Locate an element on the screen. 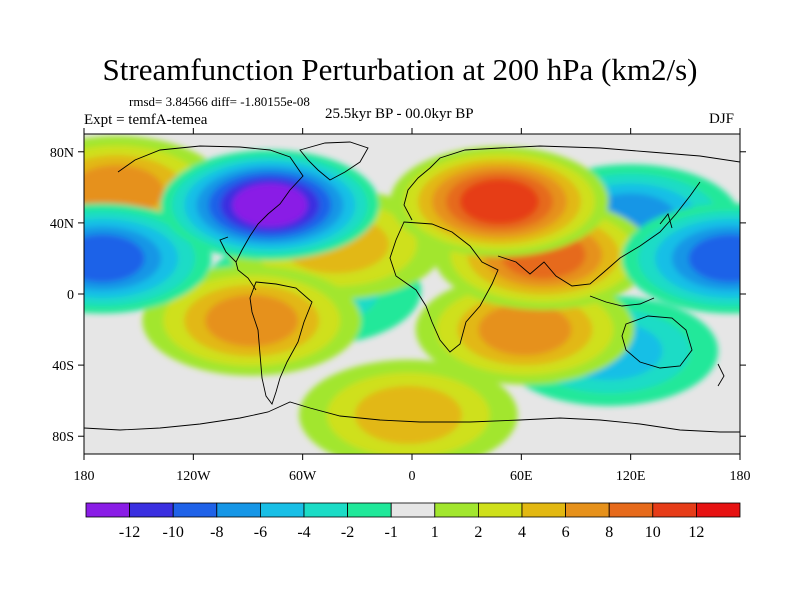 The image size is (800, 600). north-america-coast is located at coordinates (210, 218).